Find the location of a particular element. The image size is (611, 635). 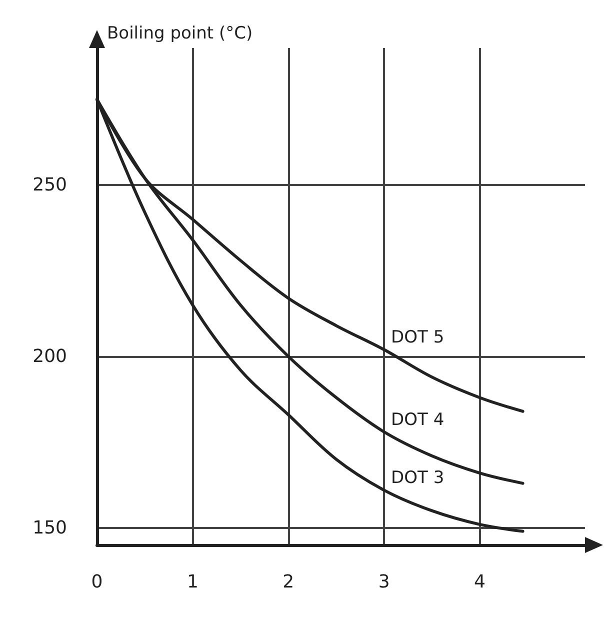

series-label: DOT 4 is located at coordinates (417, 420).